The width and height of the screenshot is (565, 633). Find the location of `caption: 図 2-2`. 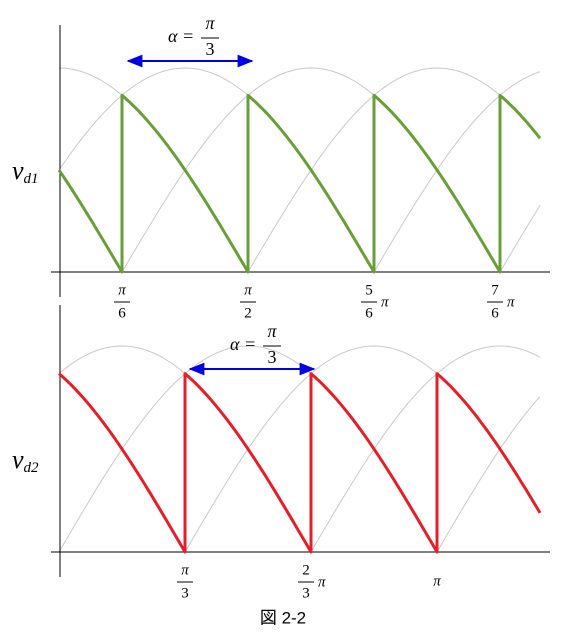

caption: 図 2-2 is located at coordinates (283, 617).